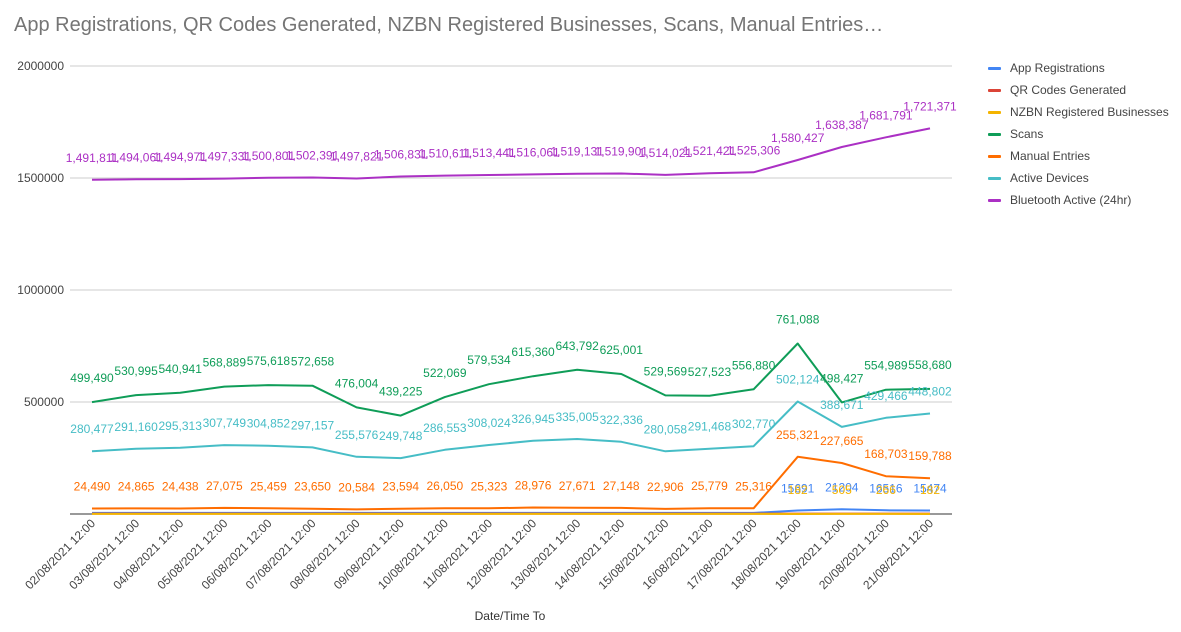 The image size is (1181, 632). I want to click on data-label-scans: 540,941, so click(181, 369).